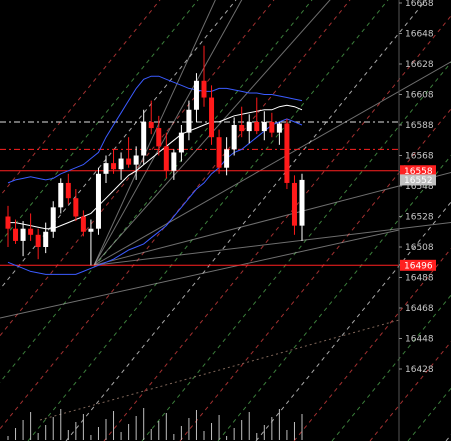 The height and width of the screenshot is (441, 451). Describe the element at coordinates (272, 243) in the screenshot. I see `fan-ray` at that location.